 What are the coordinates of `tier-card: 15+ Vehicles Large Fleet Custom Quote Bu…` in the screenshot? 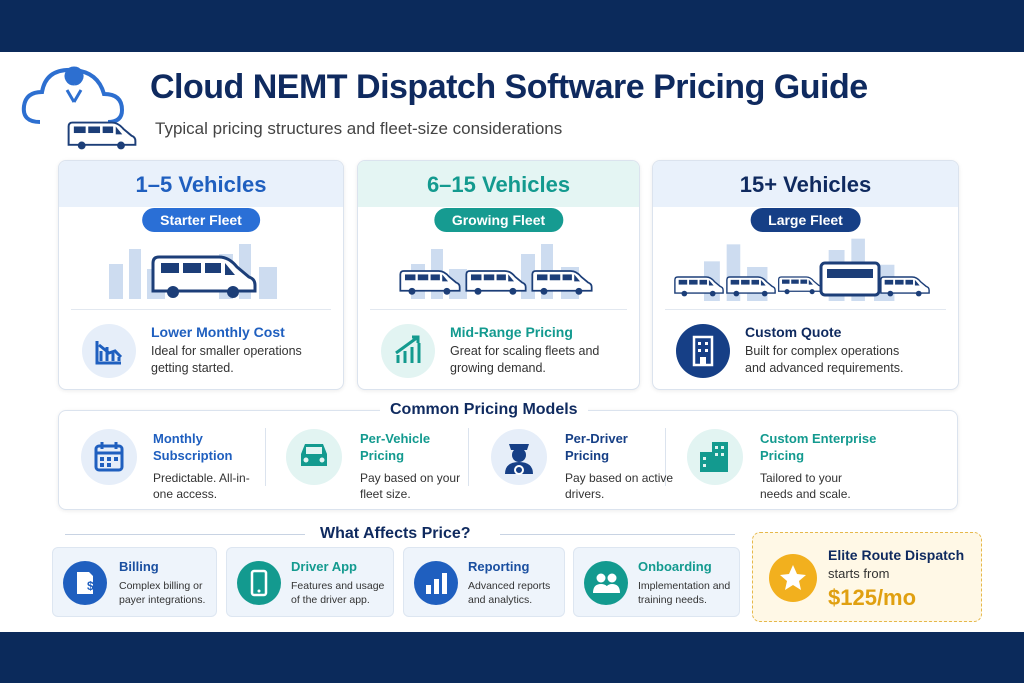 It's located at (805, 275).